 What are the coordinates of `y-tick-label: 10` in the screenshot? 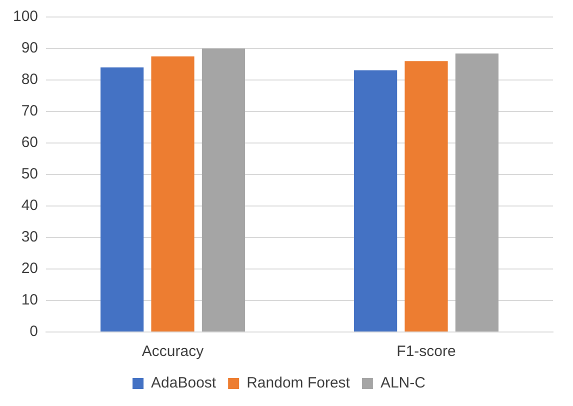 It's located at (29, 300).